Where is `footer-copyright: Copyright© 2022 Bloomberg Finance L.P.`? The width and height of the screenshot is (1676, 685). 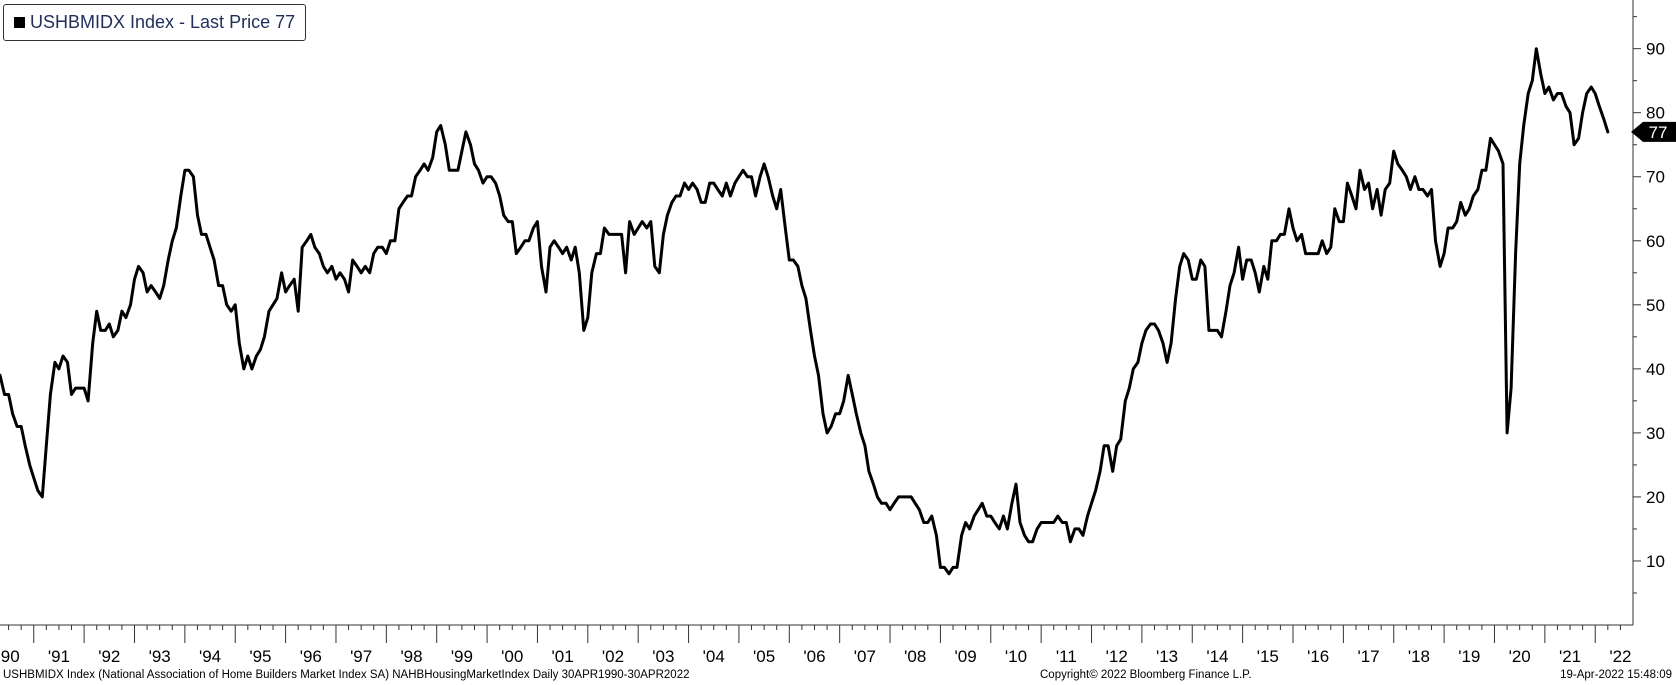
footer-copyright: Copyright© 2022 Bloomberg Finance L.P. is located at coordinates (1146, 675).